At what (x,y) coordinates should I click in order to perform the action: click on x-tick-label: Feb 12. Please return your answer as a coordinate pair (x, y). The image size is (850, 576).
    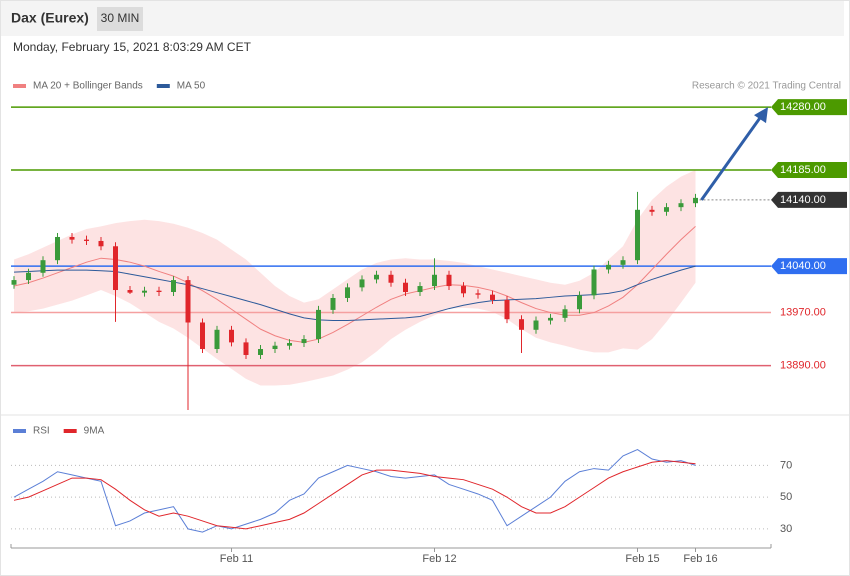
    Looking at the image, I should click on (439, 559).